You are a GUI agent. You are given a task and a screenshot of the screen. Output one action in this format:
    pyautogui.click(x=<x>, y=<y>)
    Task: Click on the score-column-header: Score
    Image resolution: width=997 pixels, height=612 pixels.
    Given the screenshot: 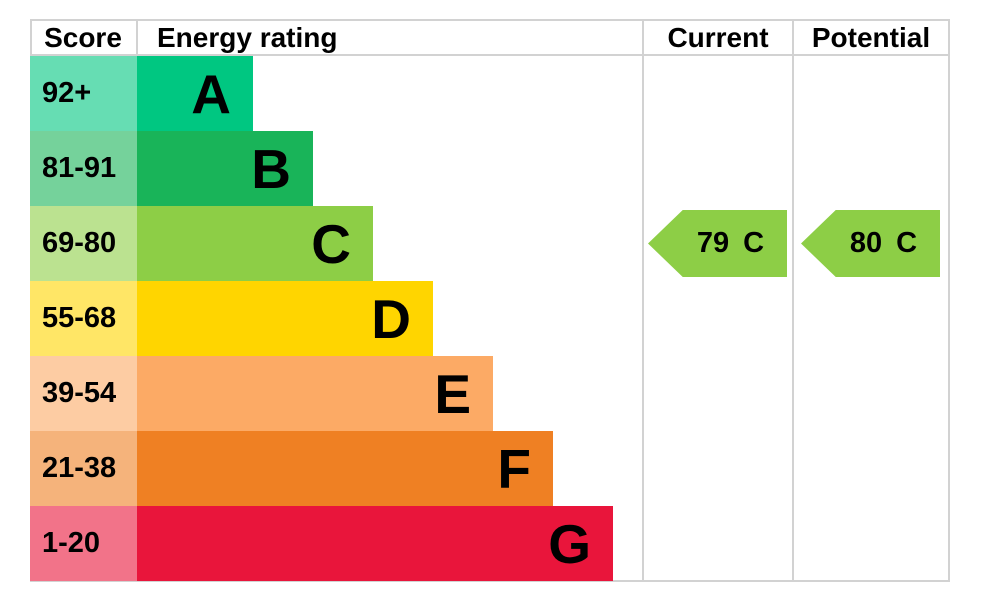 What is the action you would take?
    pyautogui.click(x=83, y=37)
    